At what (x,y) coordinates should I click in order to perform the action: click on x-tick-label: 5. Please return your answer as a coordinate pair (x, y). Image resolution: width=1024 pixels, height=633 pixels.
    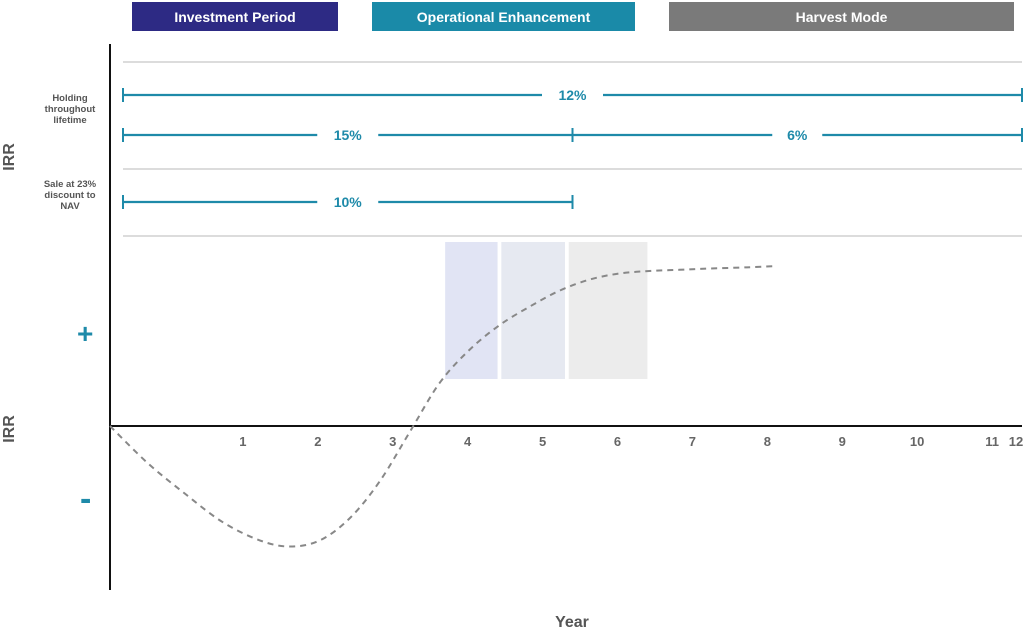
    Looking at the image, I should click on (542, 441).